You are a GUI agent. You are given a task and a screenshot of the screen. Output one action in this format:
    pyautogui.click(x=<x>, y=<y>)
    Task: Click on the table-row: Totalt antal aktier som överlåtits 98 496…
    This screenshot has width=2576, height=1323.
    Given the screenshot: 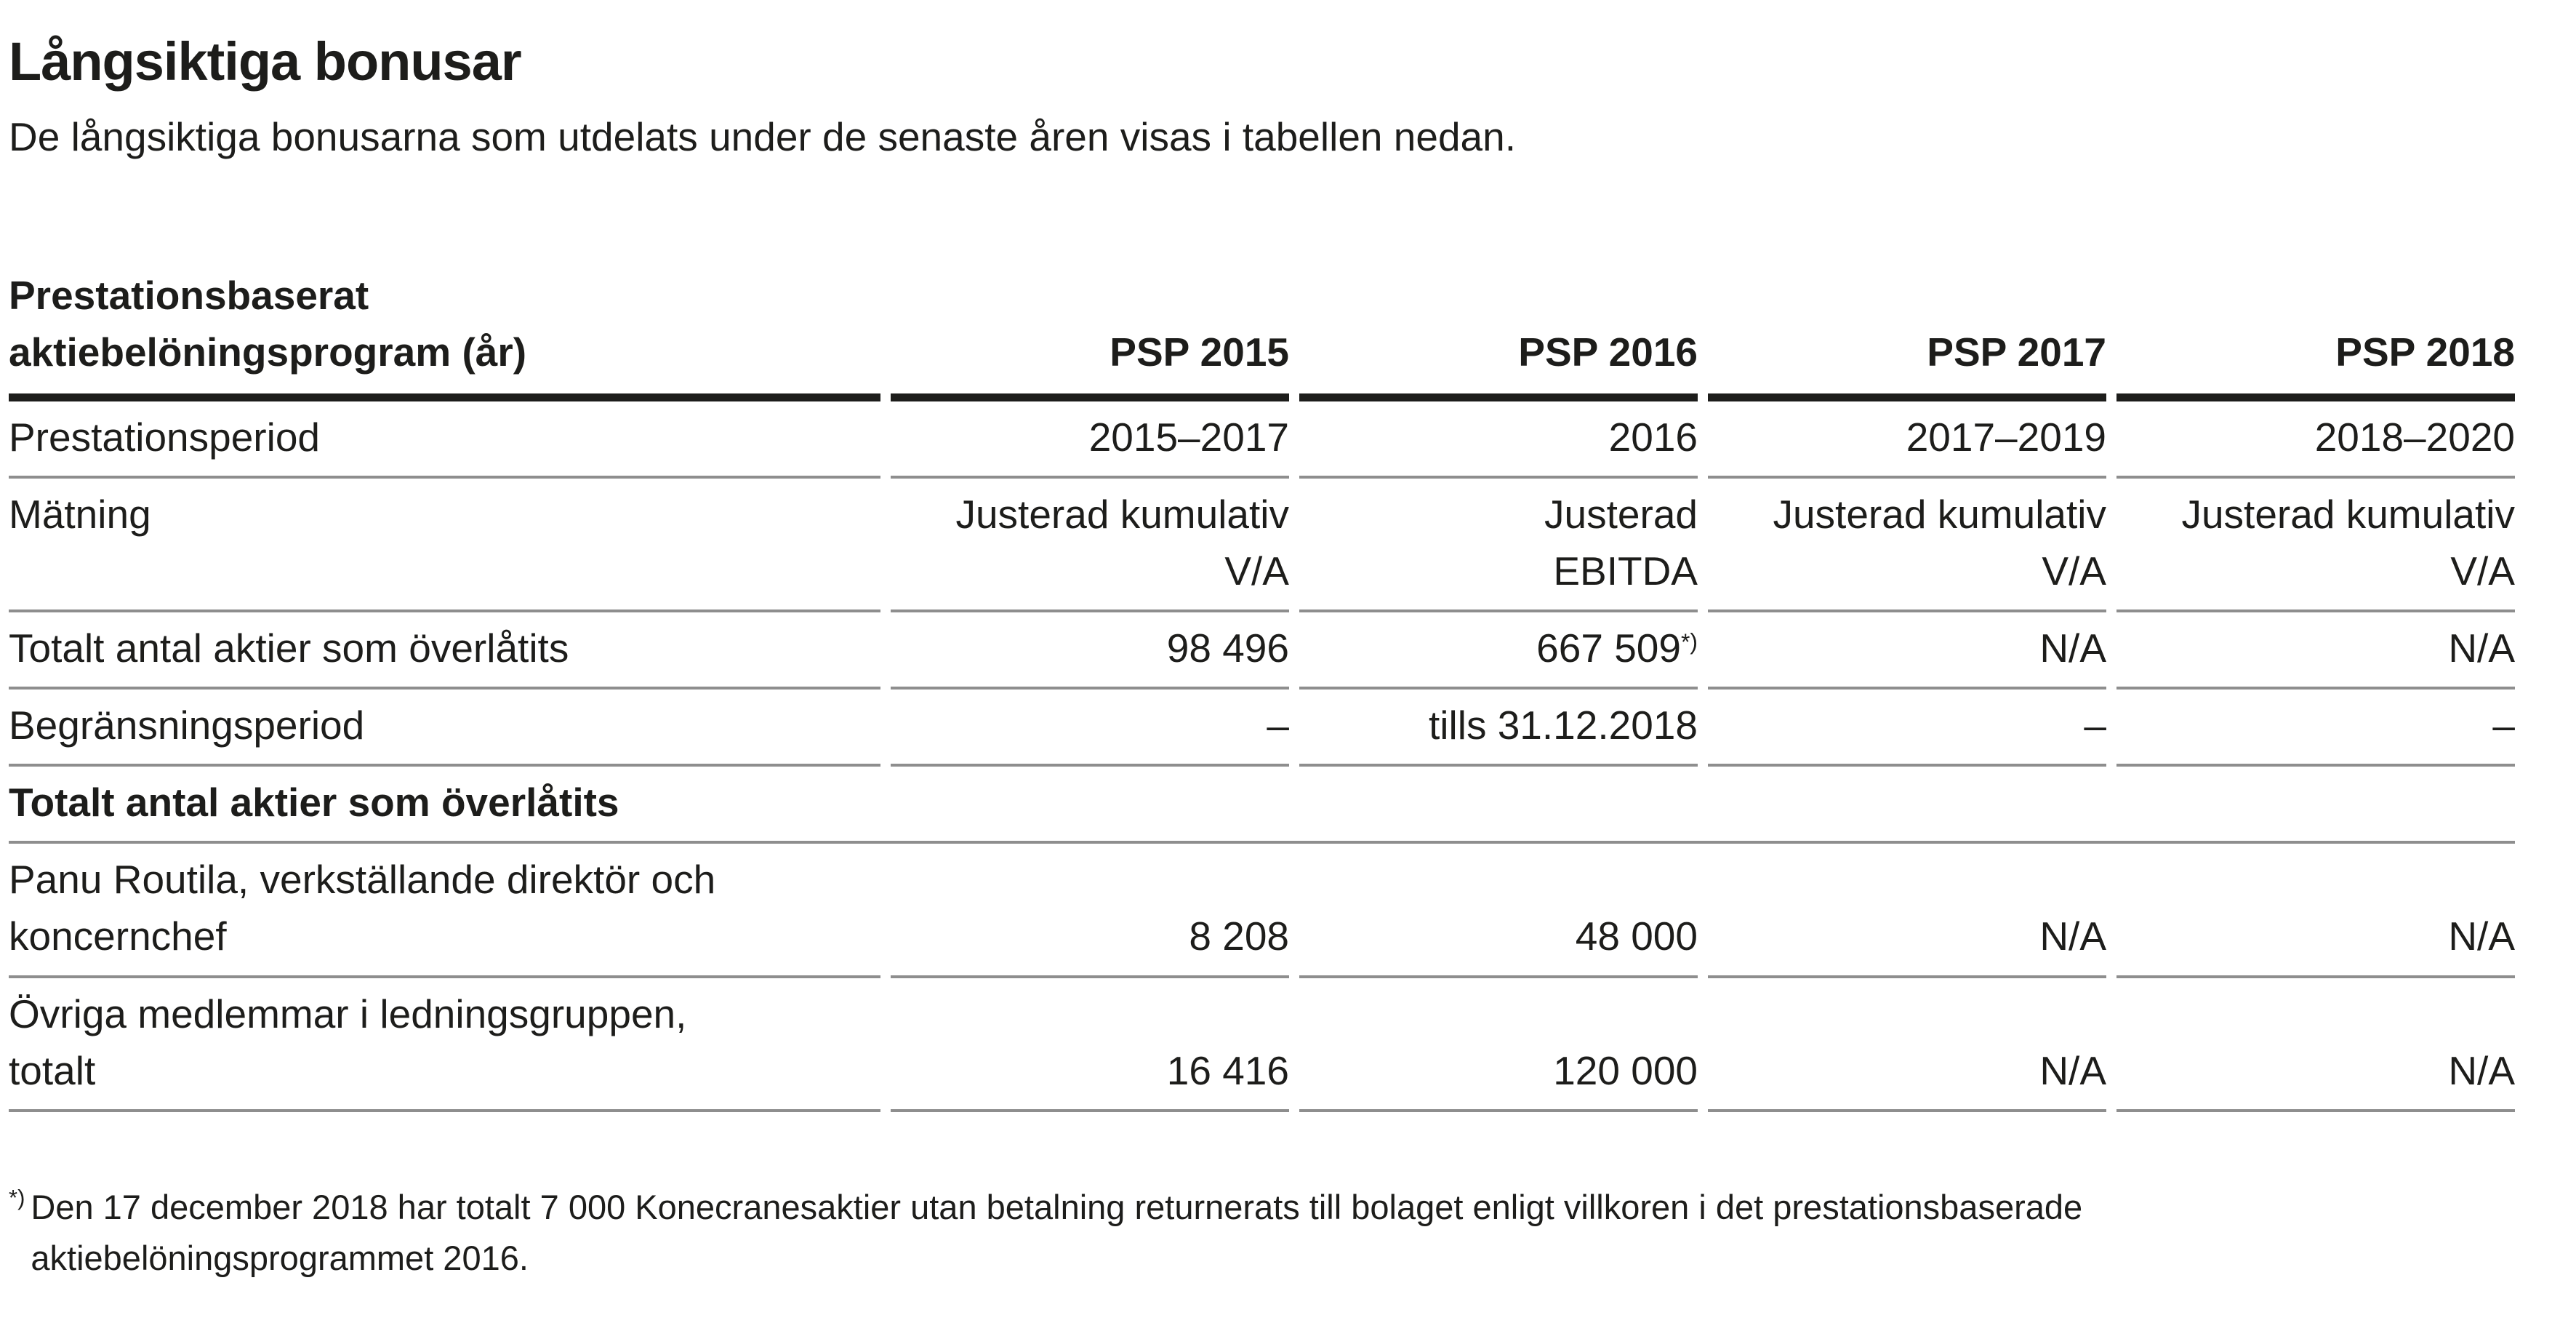 What is the action you would take?
    pyautogui.click(x=1262, y=651)
    